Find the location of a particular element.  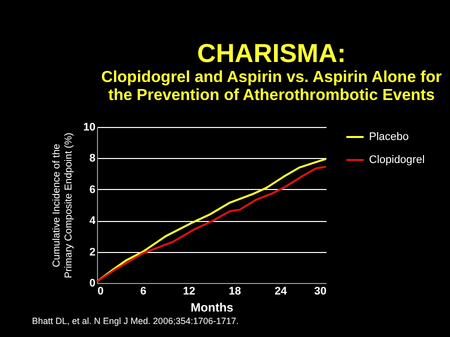

x-tick-label: 24 is located at coordinates (281, 292).